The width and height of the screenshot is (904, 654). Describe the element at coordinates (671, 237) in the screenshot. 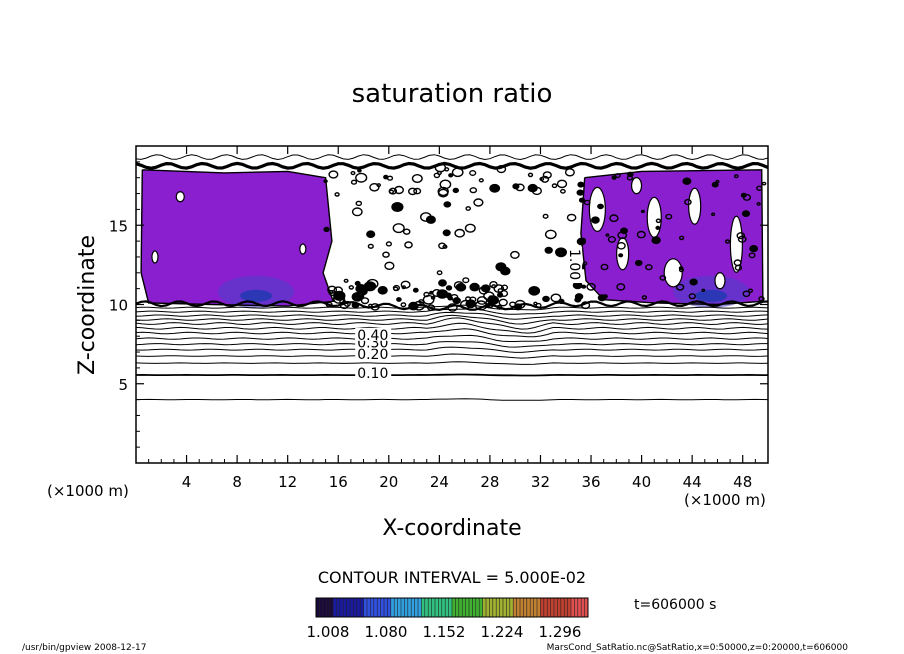

I see `sat-region-right` at that location.